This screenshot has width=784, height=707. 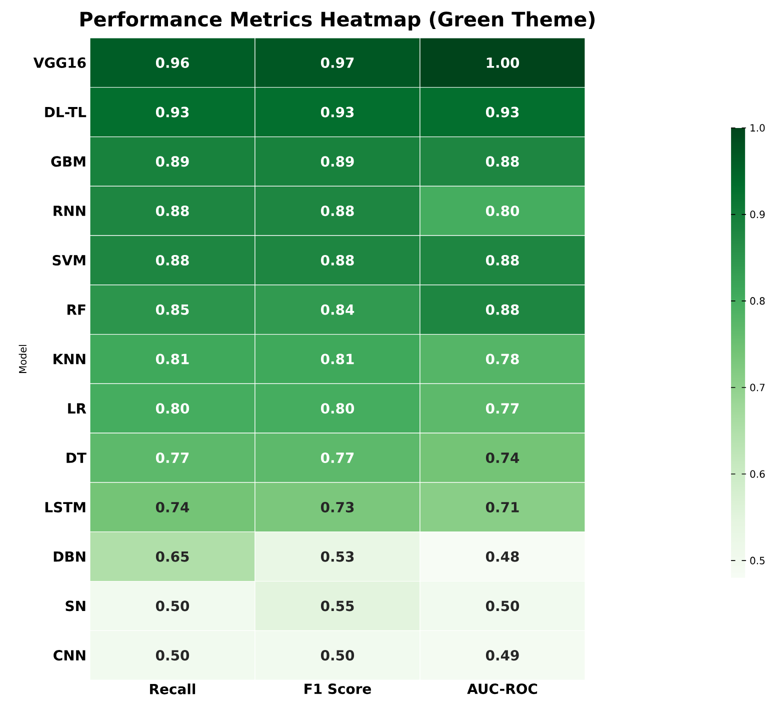 I want to click on y-tick-label: VGG16, so click(x=59, y=62).